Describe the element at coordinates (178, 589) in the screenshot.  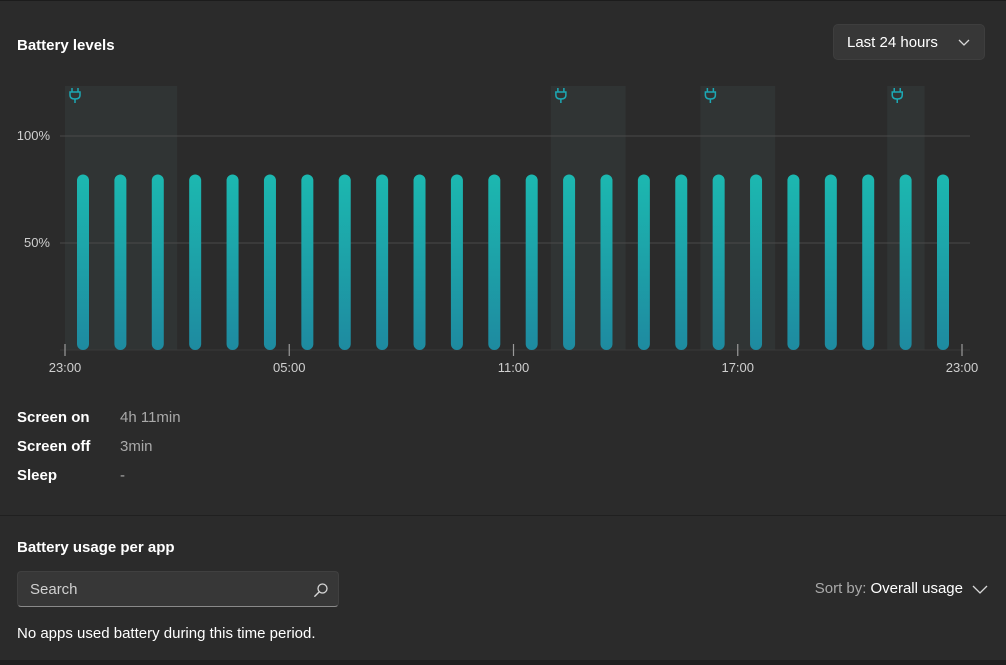
I see `app-search-input` at that location.